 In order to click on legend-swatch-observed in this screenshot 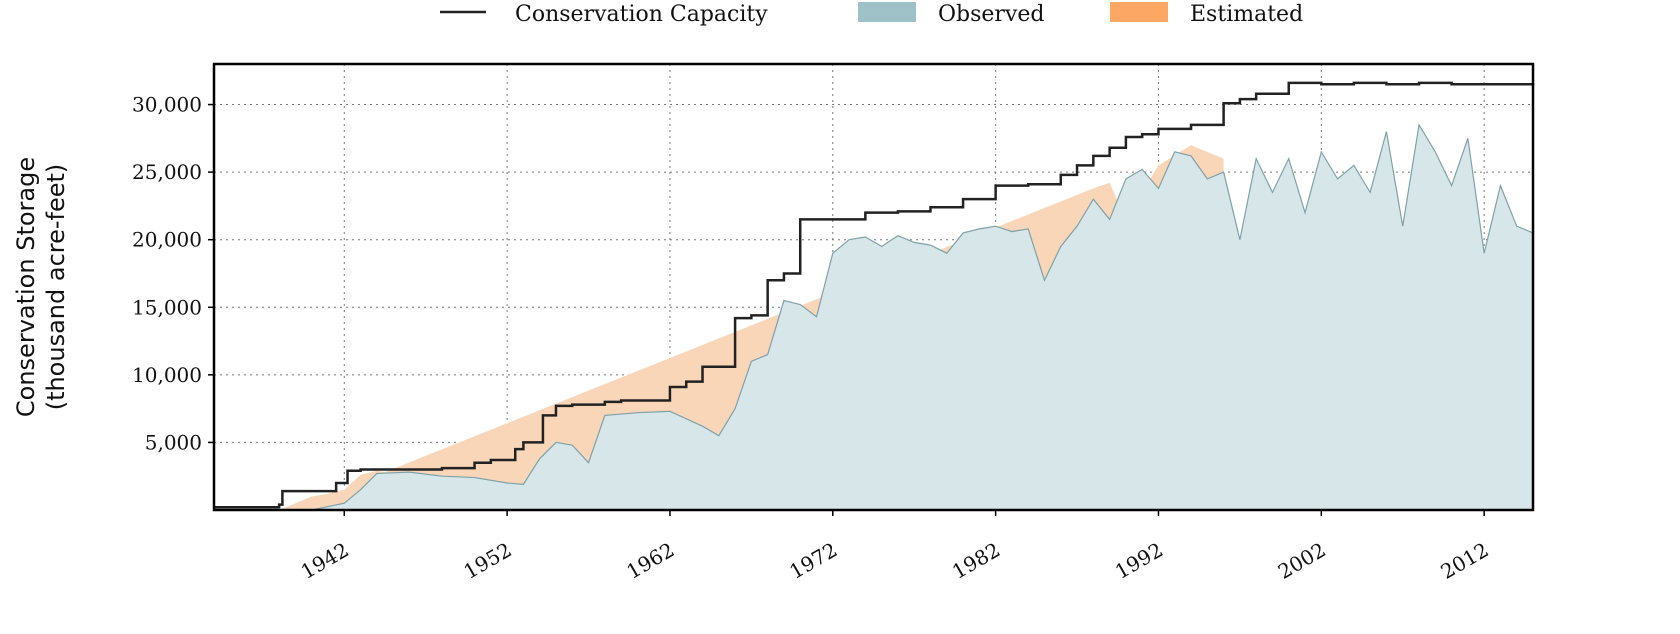, I will do `click(887, 12)`.